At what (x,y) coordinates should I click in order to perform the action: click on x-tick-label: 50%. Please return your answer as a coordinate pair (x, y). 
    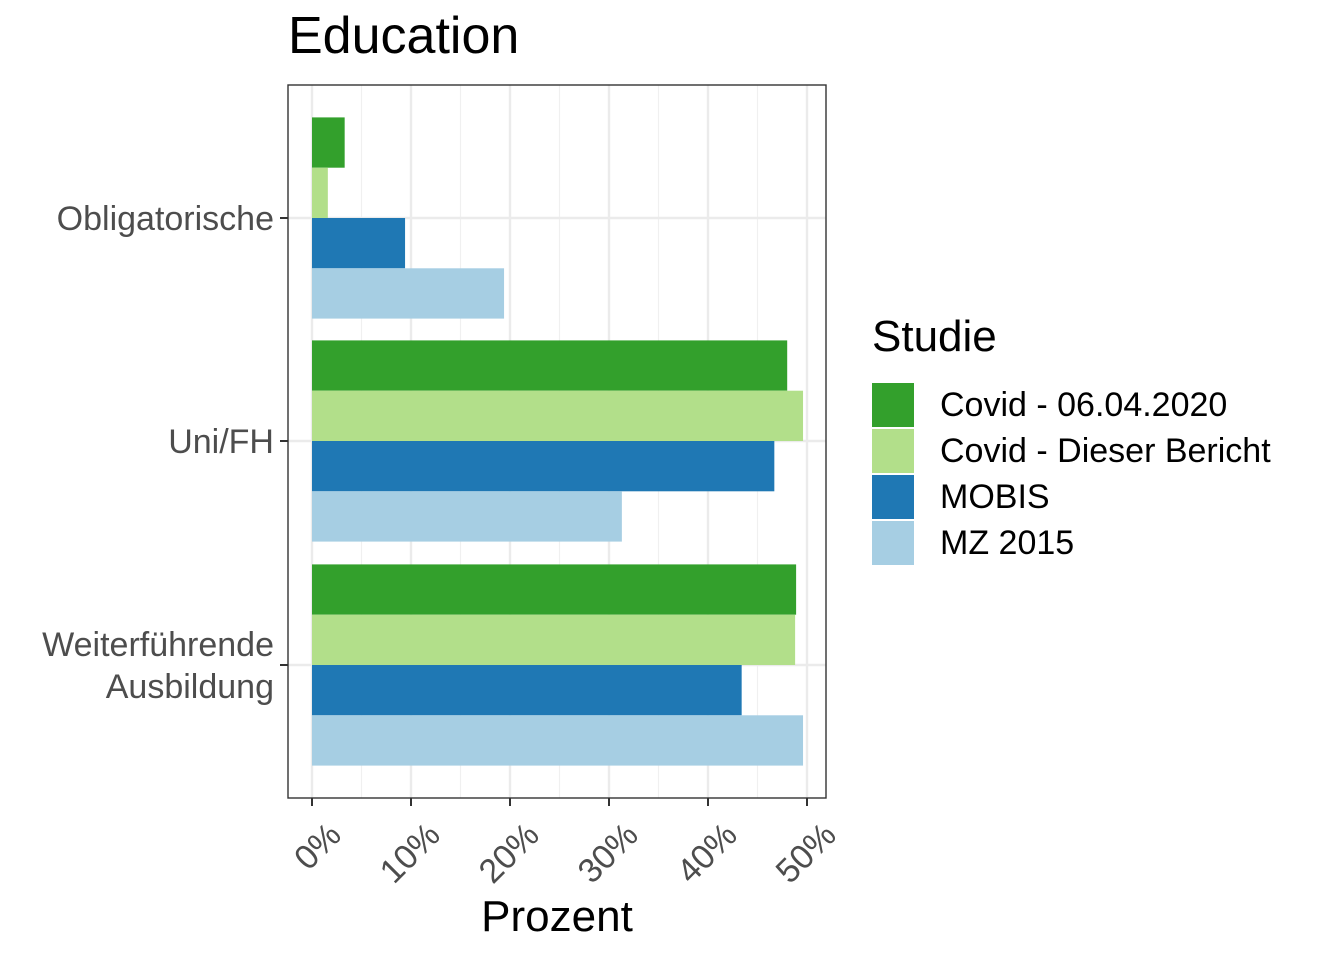
    Looking at the image, I should click on (806, 853).